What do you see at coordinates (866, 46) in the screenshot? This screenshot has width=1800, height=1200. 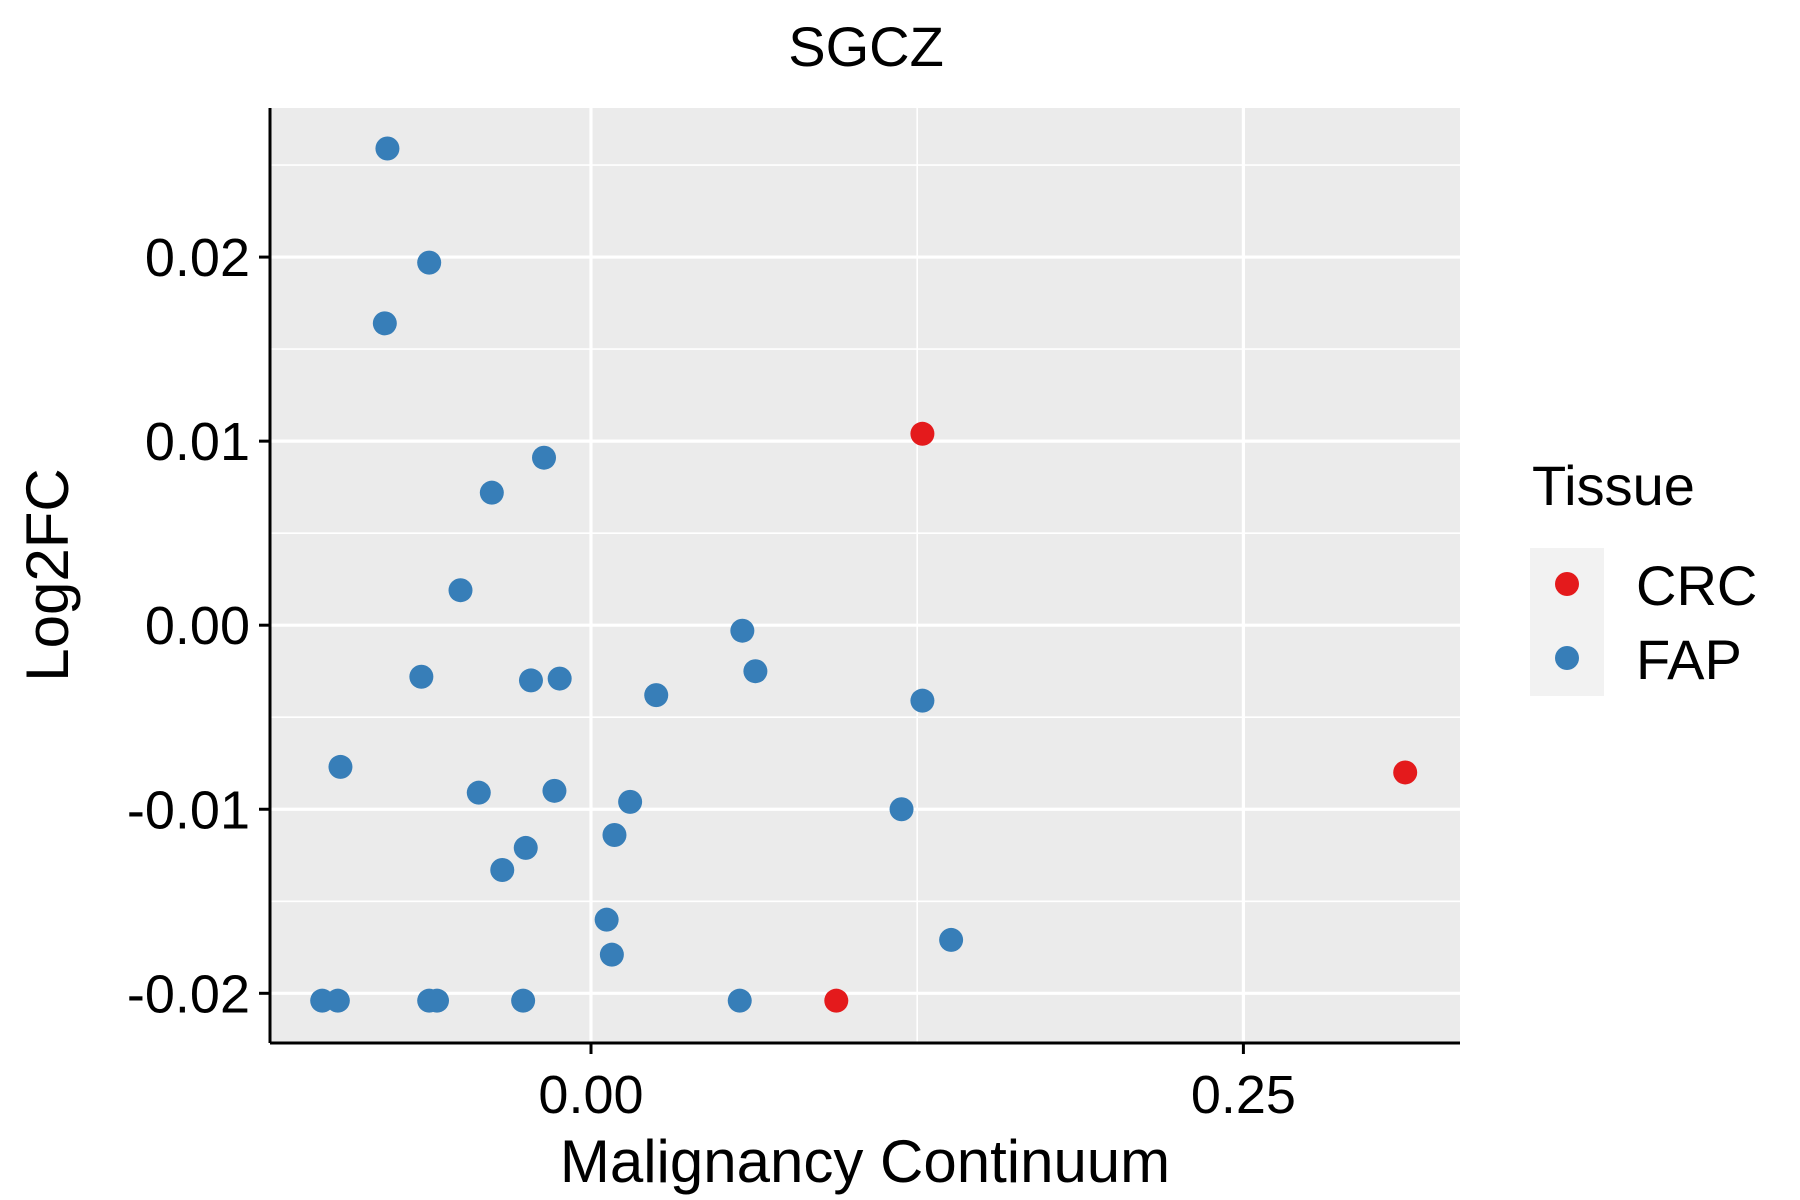 I see `chart-title: SGCZ` at bounding box center [866, 46].